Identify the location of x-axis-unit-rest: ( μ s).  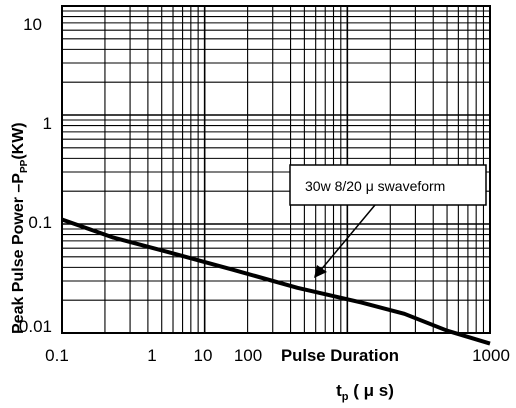
(371, 390).